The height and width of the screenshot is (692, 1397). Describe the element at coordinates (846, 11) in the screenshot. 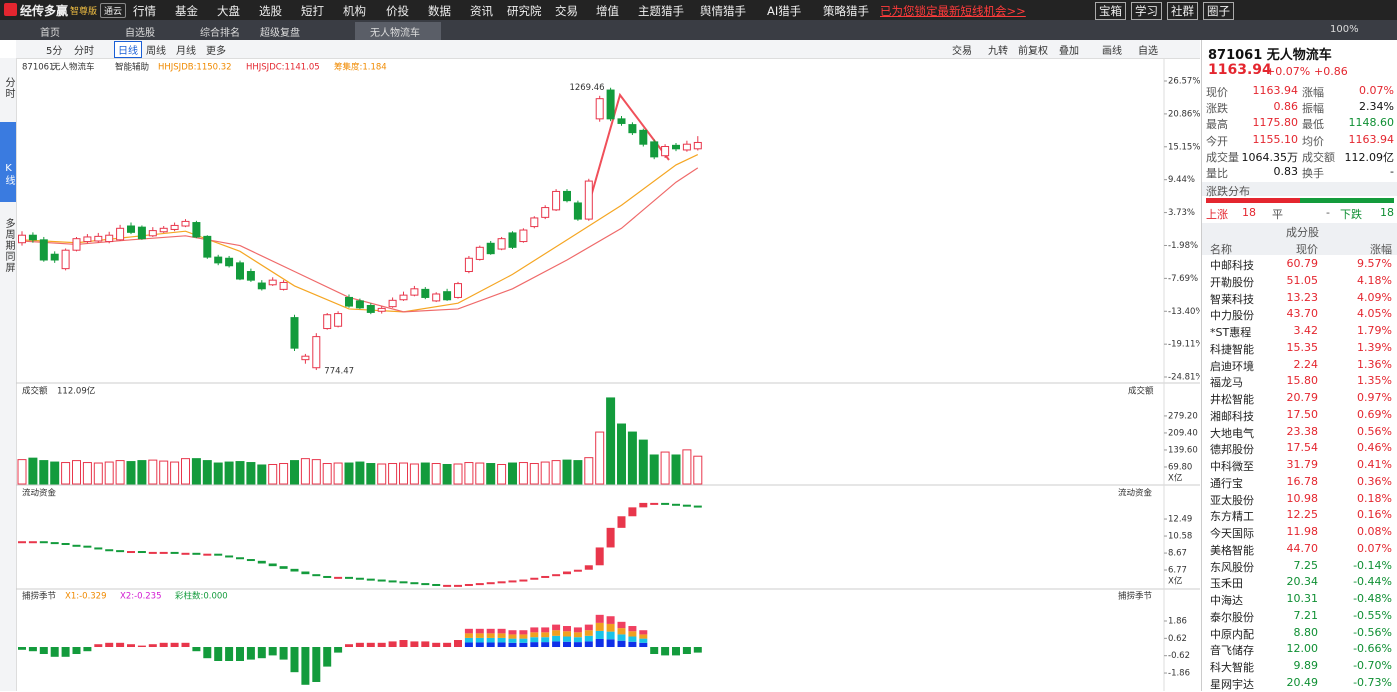

I see `menu-item: 策略猎手` at that location.